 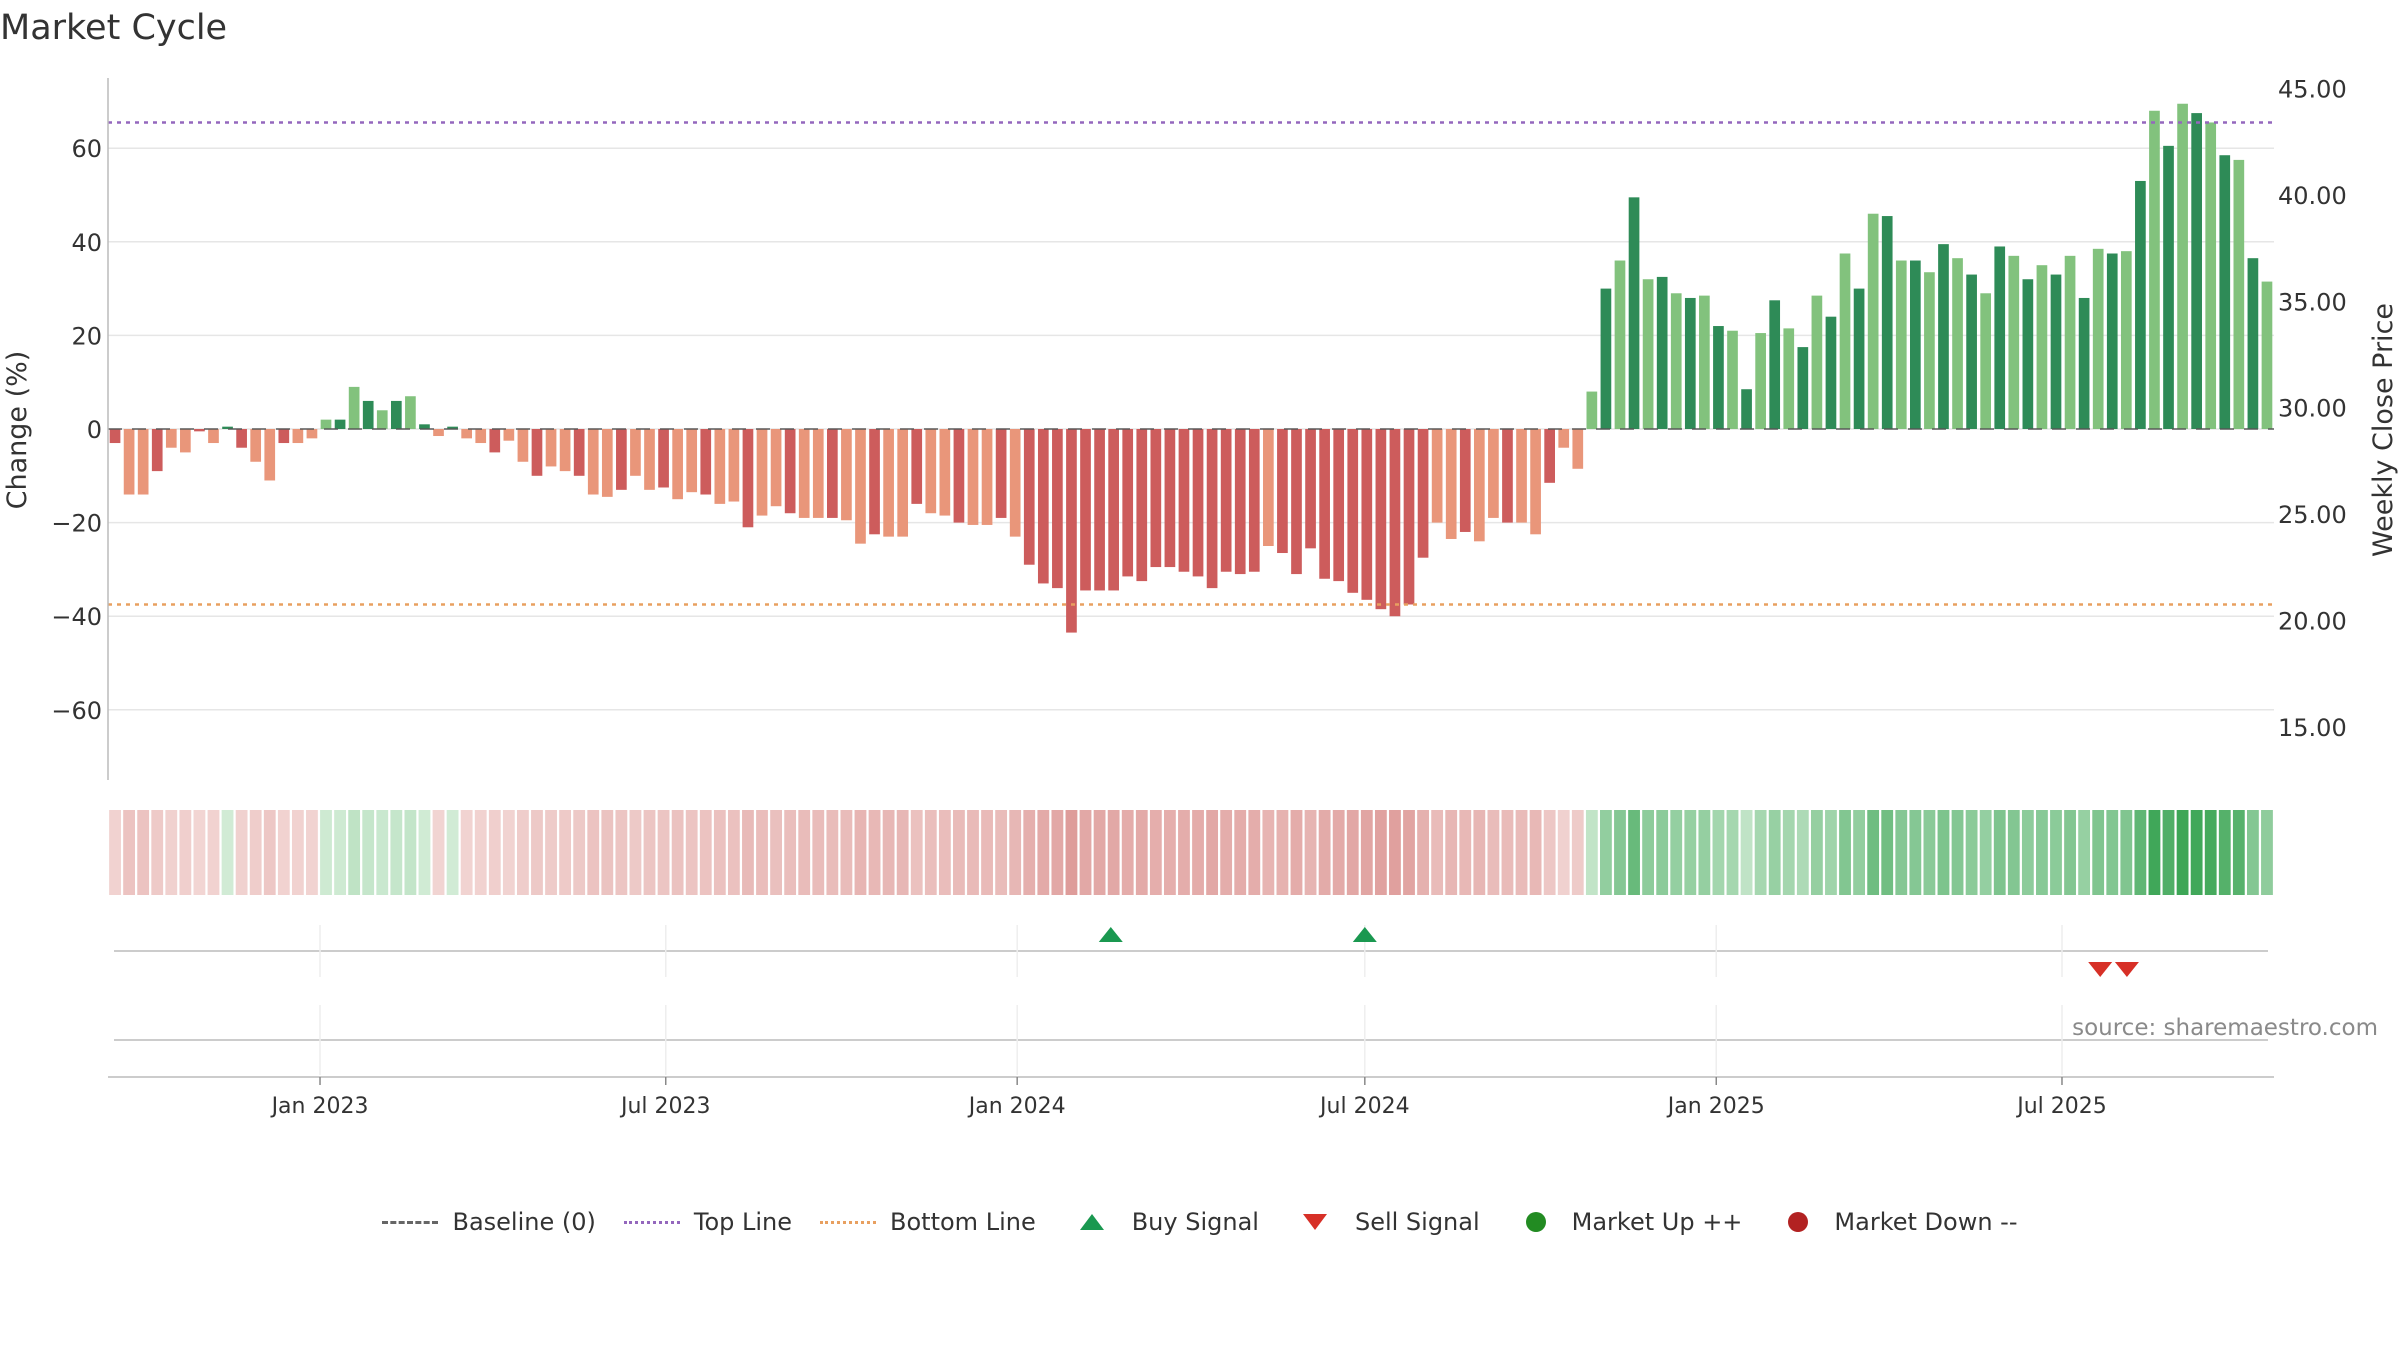 I want to click on y2-tick-label: 45.00, so click(x=2312, y=90).